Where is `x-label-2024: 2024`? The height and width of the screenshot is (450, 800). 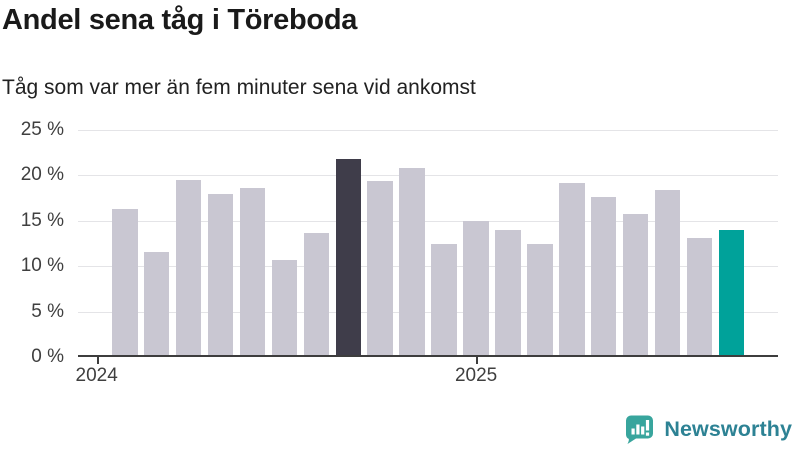 x-label-2024: 2024 is located at coordinates (96, 375).